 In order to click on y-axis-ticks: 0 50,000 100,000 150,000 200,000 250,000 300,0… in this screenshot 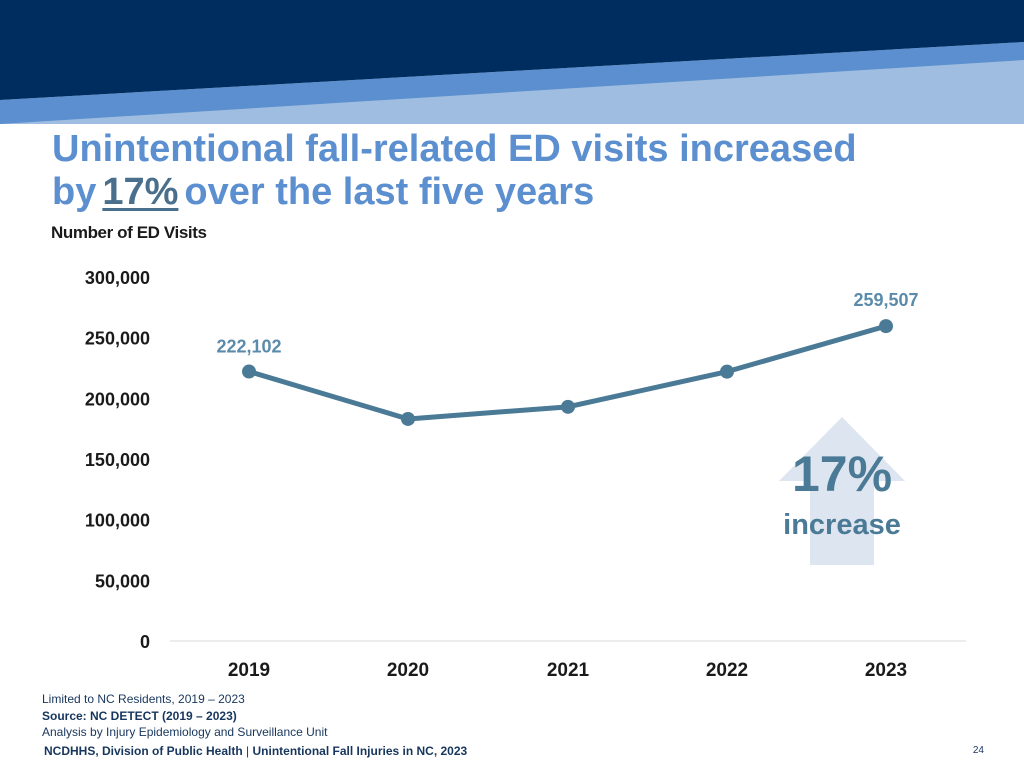, I will do `click(117, 460)`.